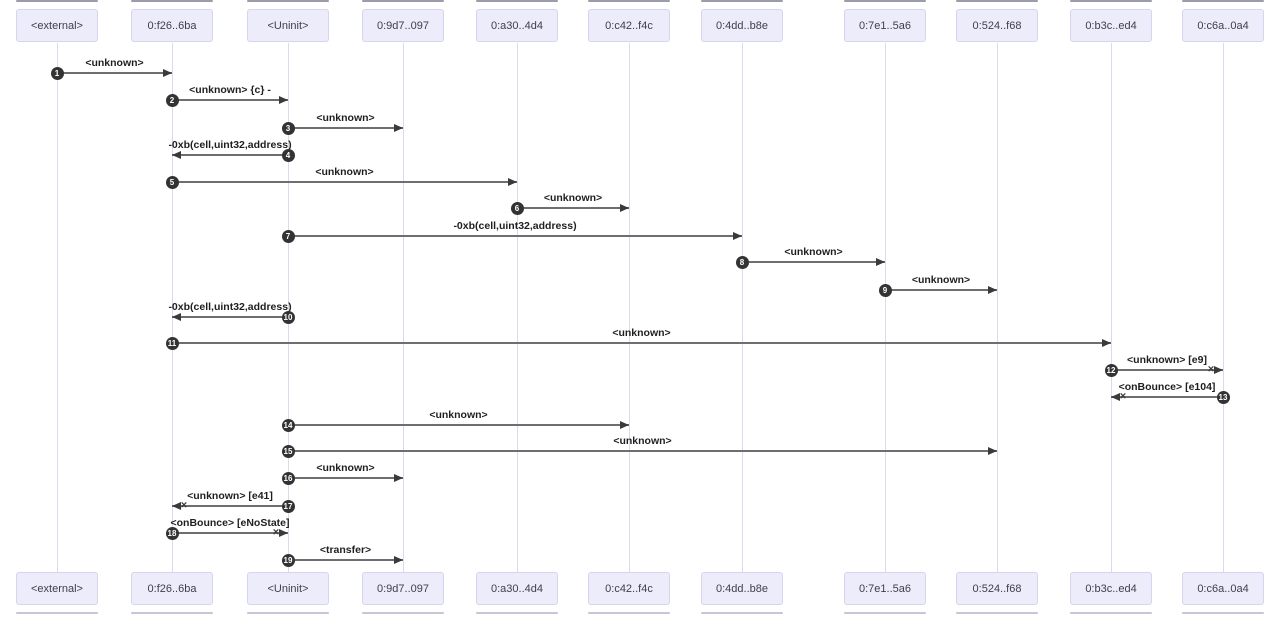  I want to click on participant-box-top: <Uninit>, so click(288, 25).